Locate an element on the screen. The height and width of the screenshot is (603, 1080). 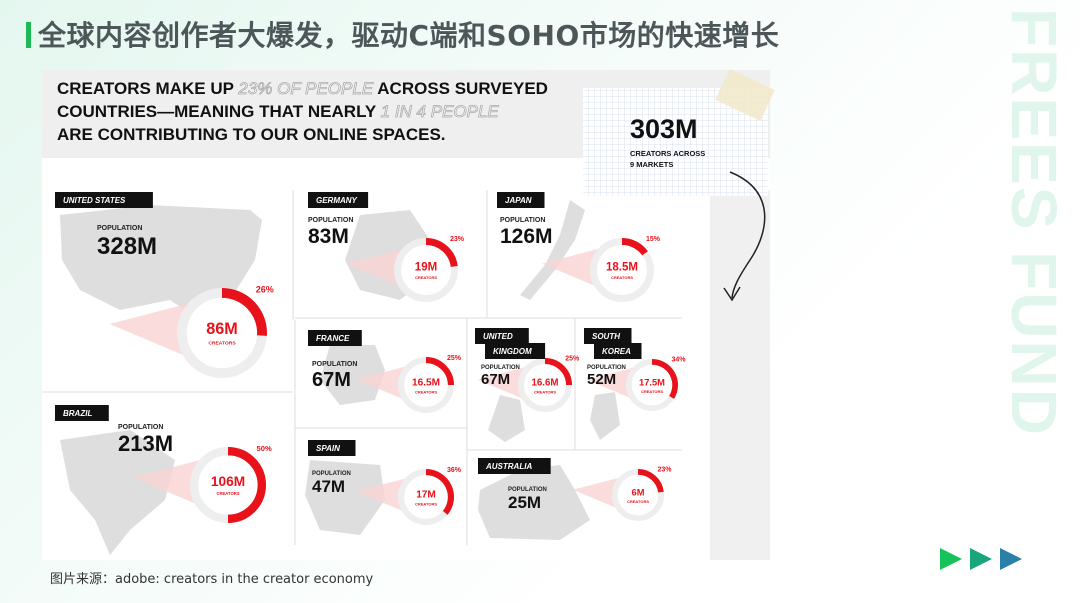
total-creators-note: 303M CREATORS ACROSS 9 MARKETS is located at coordinates (679, 185).